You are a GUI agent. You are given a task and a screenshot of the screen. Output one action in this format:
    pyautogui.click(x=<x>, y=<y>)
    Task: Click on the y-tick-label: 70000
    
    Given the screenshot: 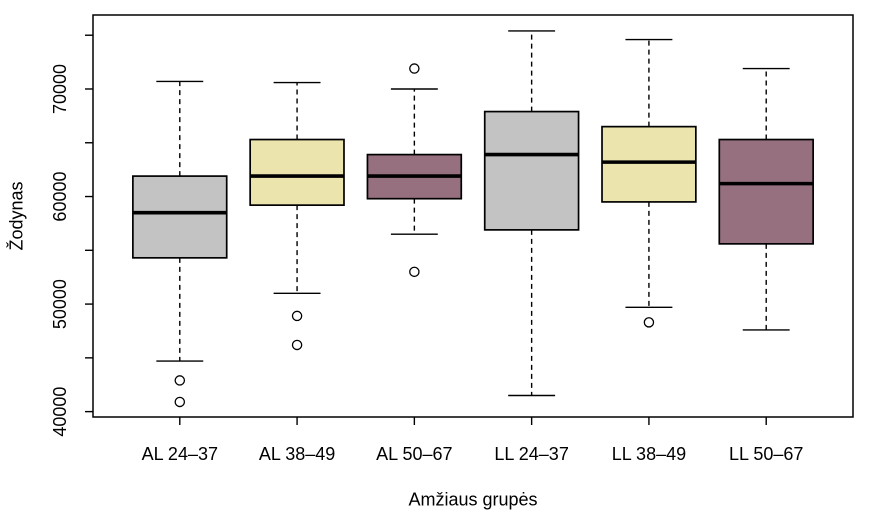 What is the action you would take?
    pyautogui.click(x=60, y=89)
    